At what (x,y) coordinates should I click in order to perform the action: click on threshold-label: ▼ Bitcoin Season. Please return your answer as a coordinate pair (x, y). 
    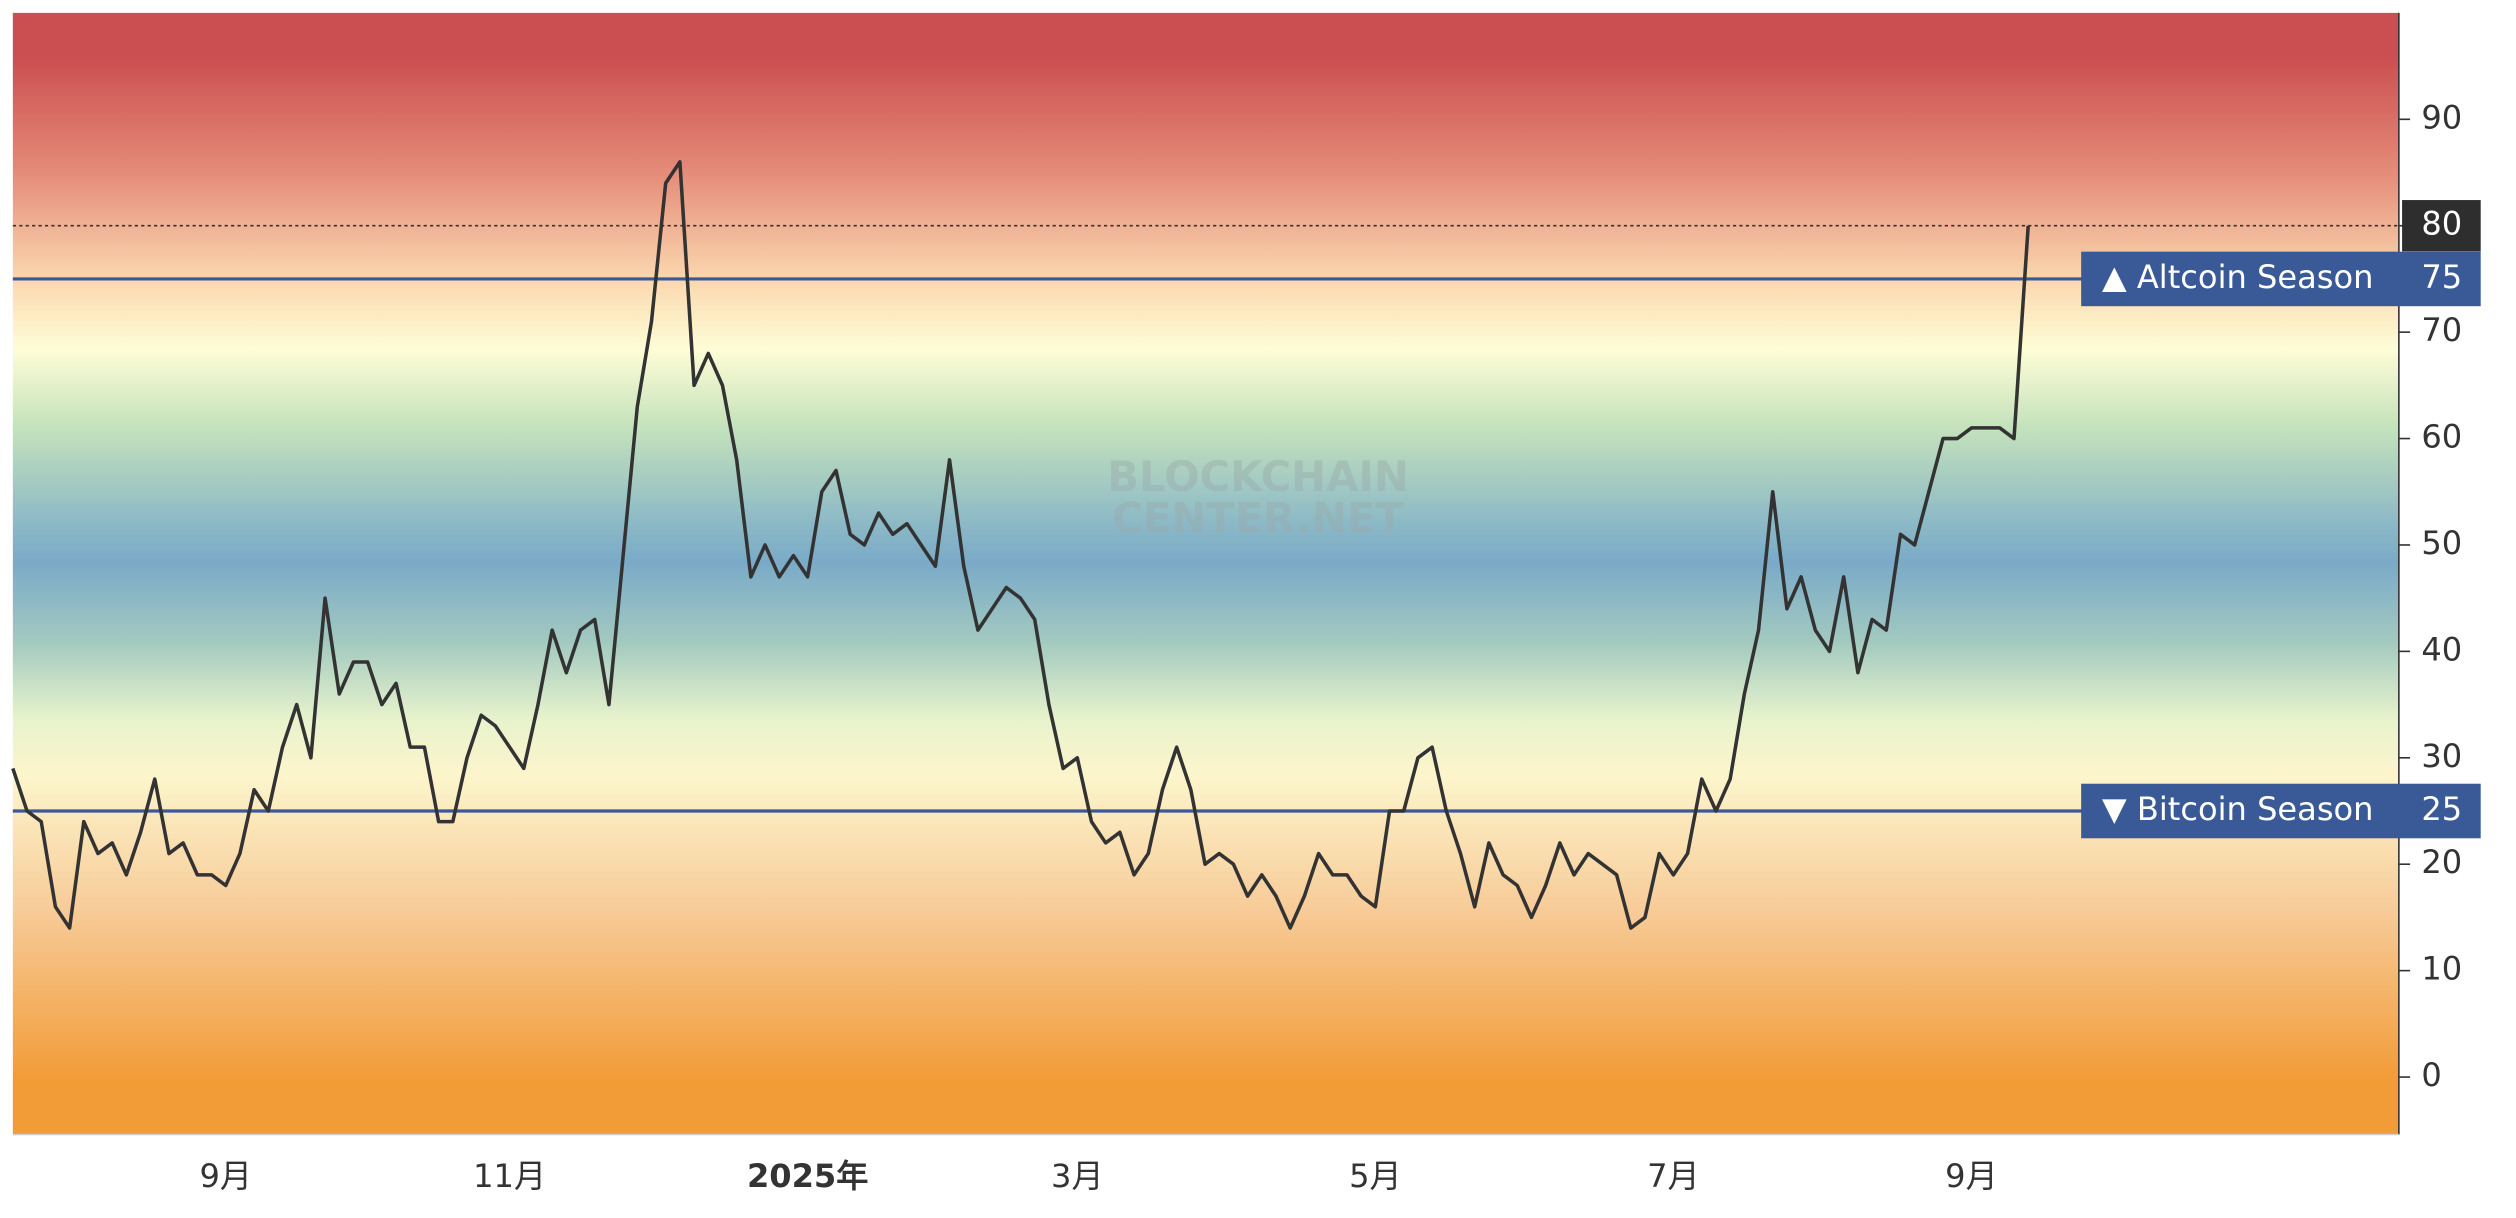
    Looking at the image, I should click on (2238, 809).